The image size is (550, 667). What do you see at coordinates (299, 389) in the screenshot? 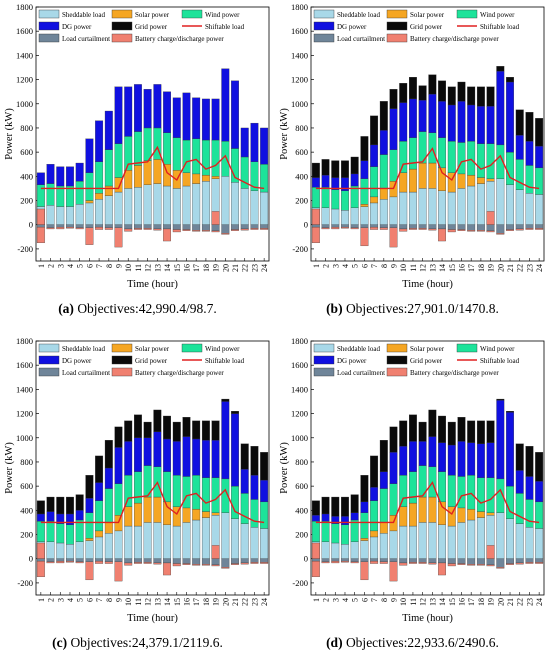
I see `y-tick-label: 1400` at bounding box center [299, 389].